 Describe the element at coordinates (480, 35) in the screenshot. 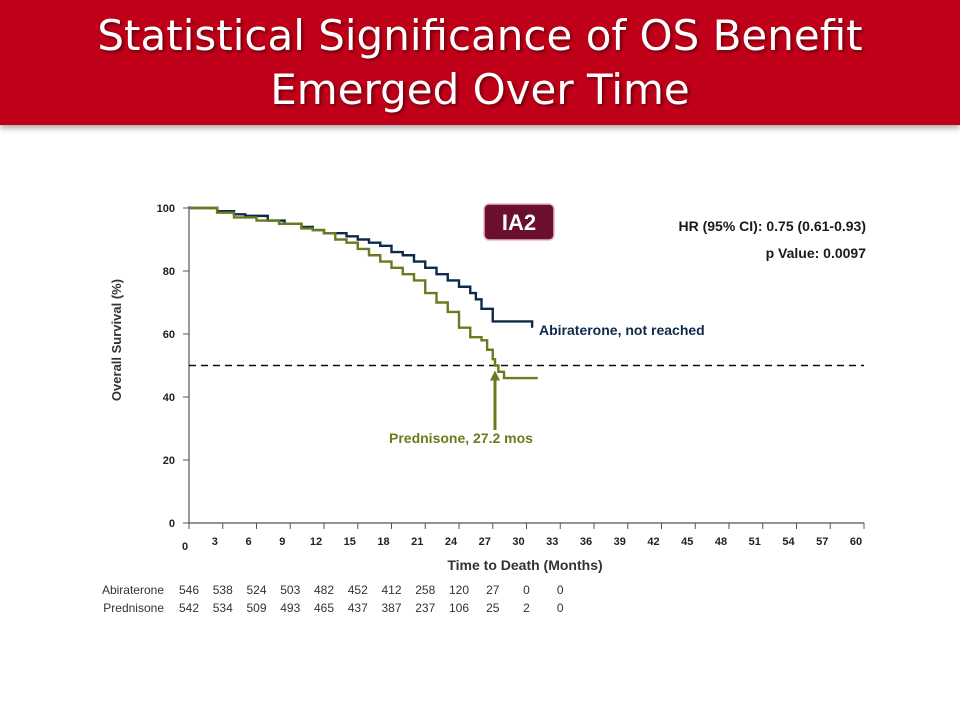

I see `slide-title-line-1: Statistical Significance of OS Benefit` at that location.